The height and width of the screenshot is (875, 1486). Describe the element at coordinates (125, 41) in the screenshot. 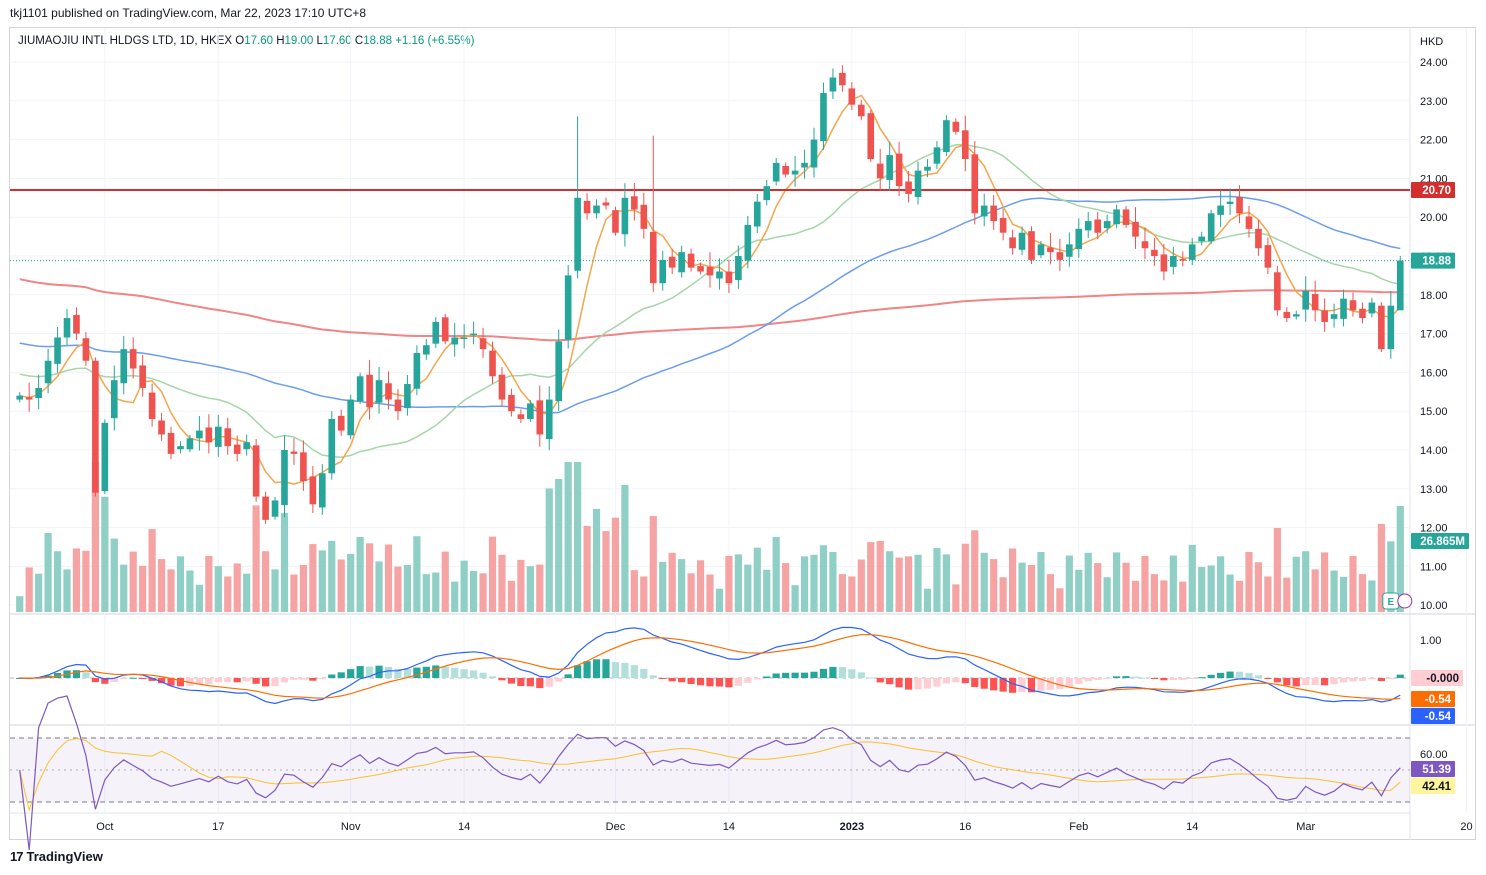

I see `symbol-name: JIUMAOJIU INTL HLDGS LTD, 1D, HKEX` at that location.